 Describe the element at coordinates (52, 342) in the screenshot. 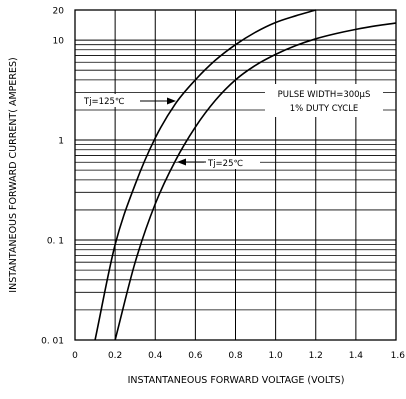

I see `y-tick-label-4: 0. 01` at that location.